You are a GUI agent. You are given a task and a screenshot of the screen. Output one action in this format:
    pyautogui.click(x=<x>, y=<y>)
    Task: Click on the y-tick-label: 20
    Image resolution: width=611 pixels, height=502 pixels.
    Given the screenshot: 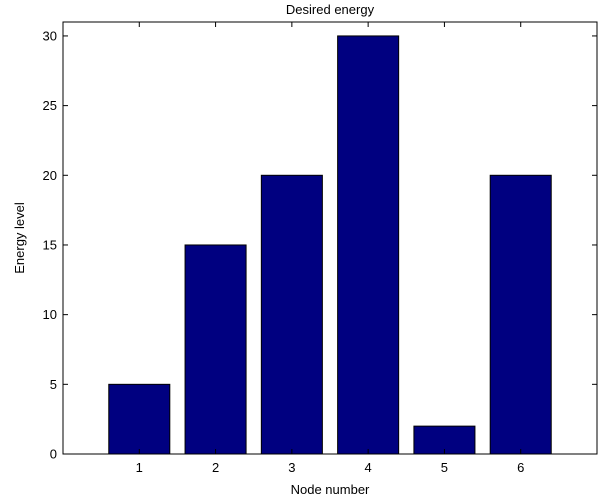 What is the action you would take?
    pyautogui.click(x=50, y=175)
    